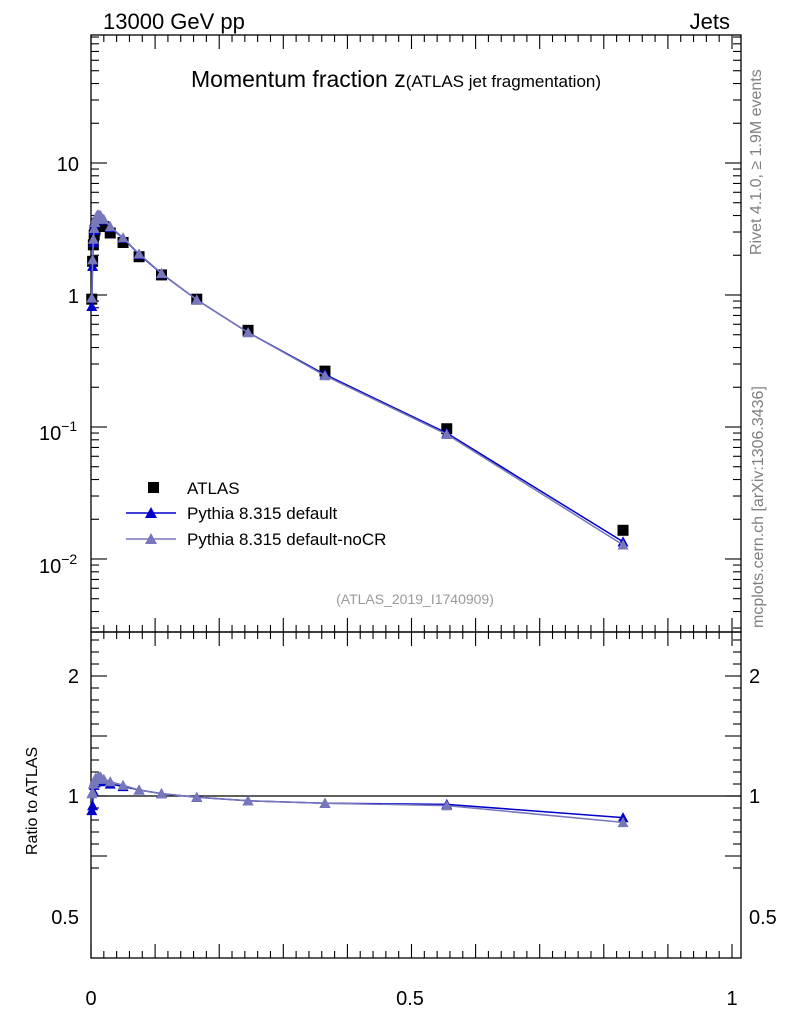 The image size is (786, 1024). I want to click on analysis-label: (ATLAS_2019_I1740909), so click(415, 599).